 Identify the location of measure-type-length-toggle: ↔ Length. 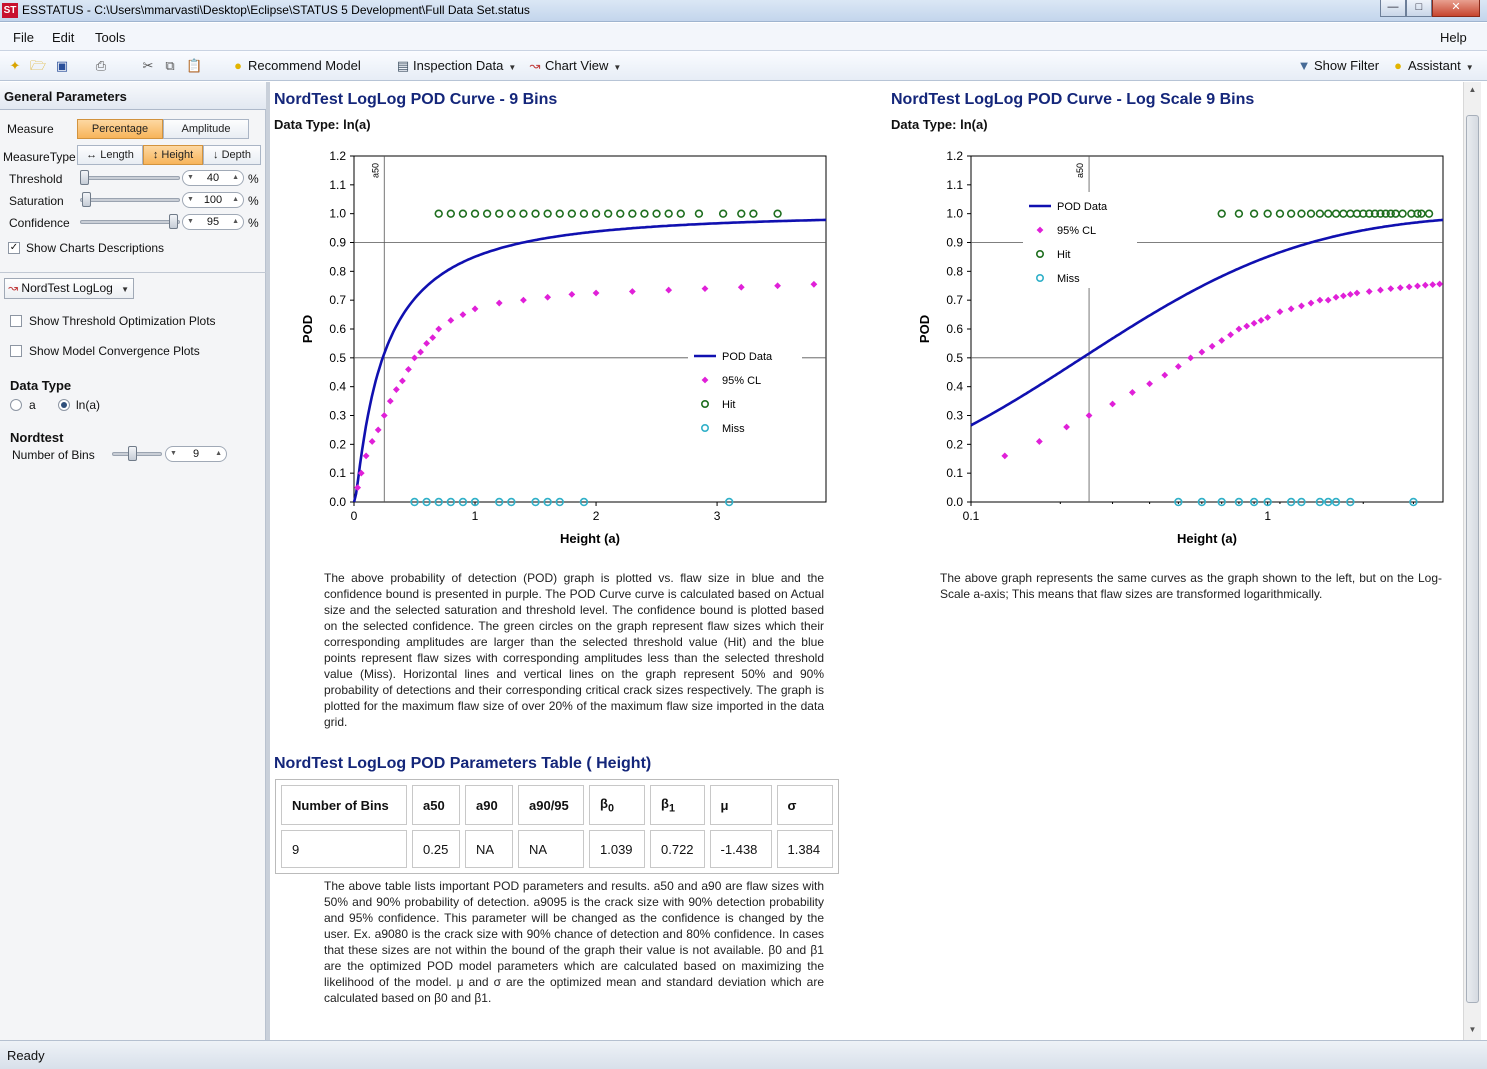
(110, 155).